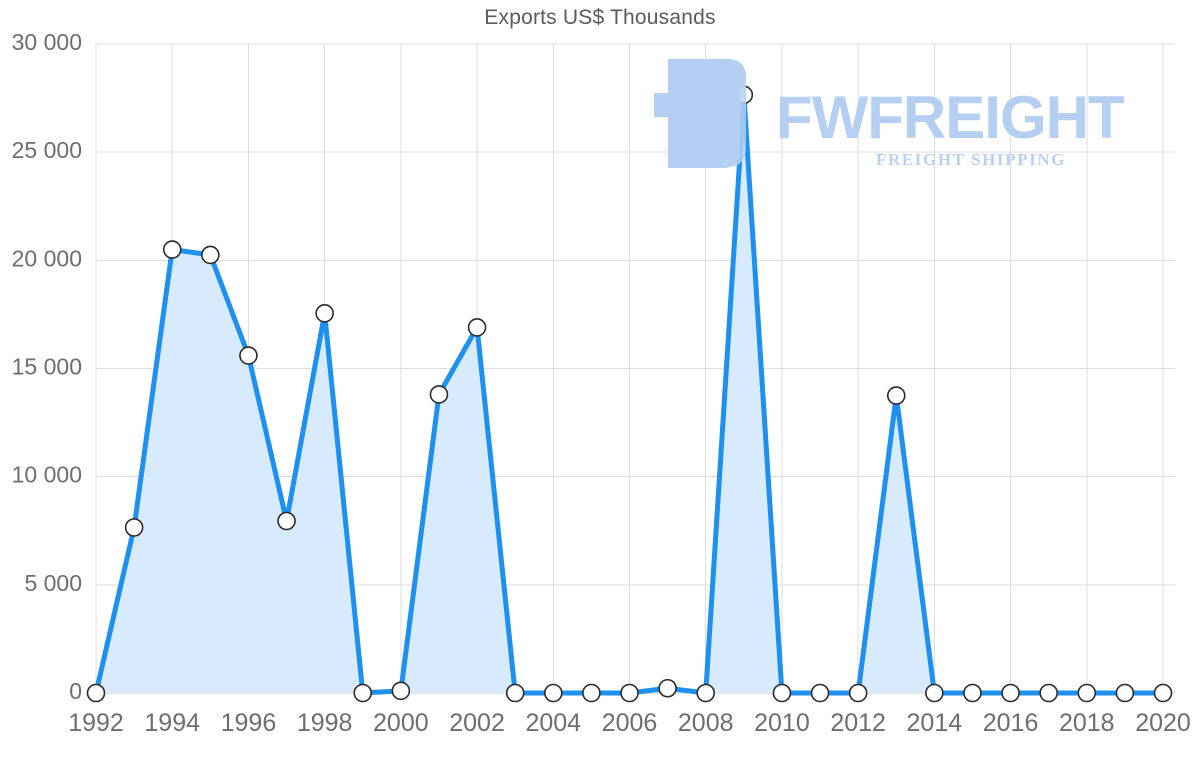 The image size is (1200, 763). Describe the element at coordinates (401, 723) in the screenshot. I see `x-axis-tick-label: 2000` at that location.